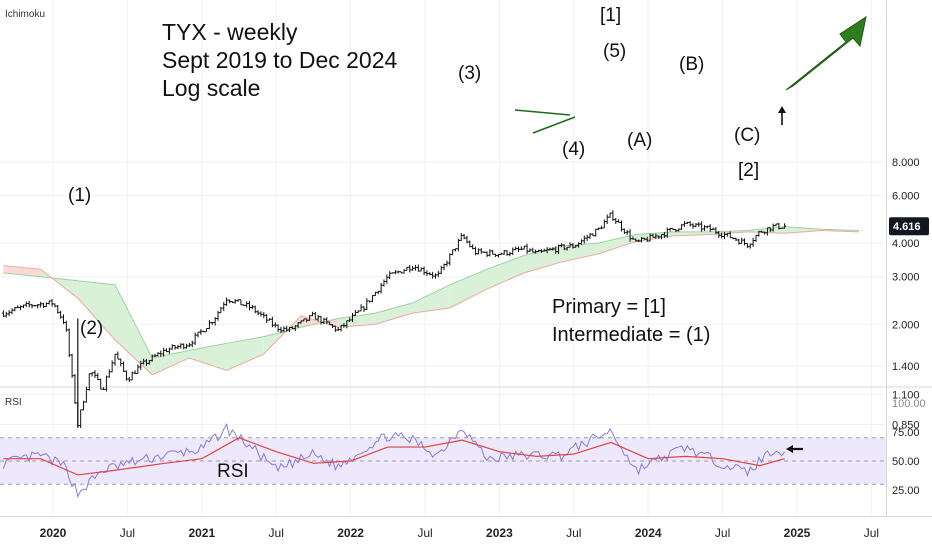  What do you see at coordinates (574, 149) in the screenshot?
I see `wave-label: (4)` at bounding box center [574, 149].